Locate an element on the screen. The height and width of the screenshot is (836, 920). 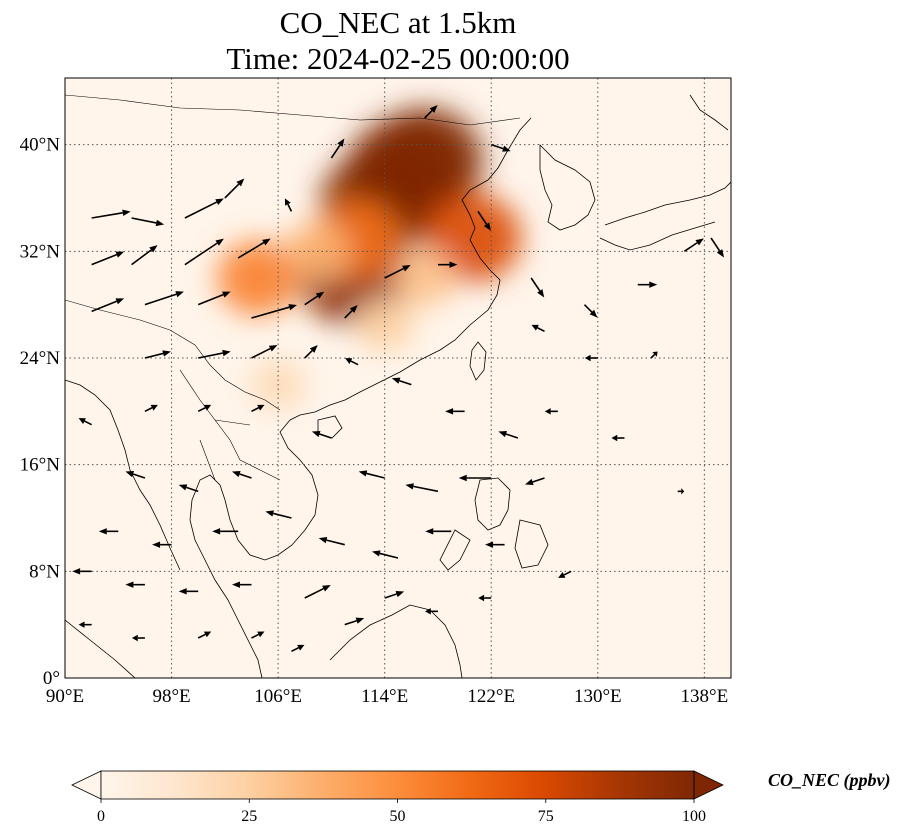
y-tick-label: 0° is located at coordinates (51, 678).